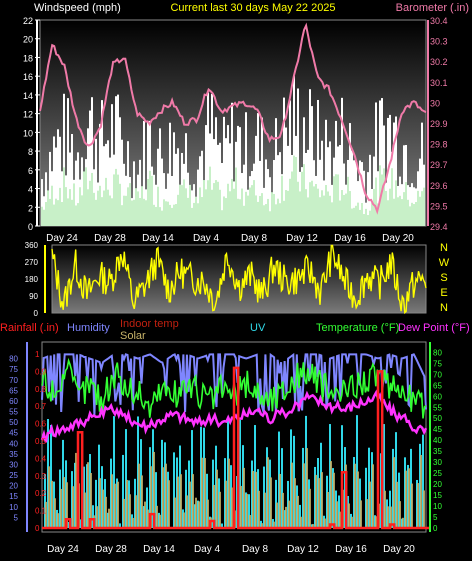 The height and width of the screenshot is (561, 472). What do you see at coordinates (13, 486) in the screenshot?
I see `humidity-tick-label: 20` at bounding box center [13, 486].